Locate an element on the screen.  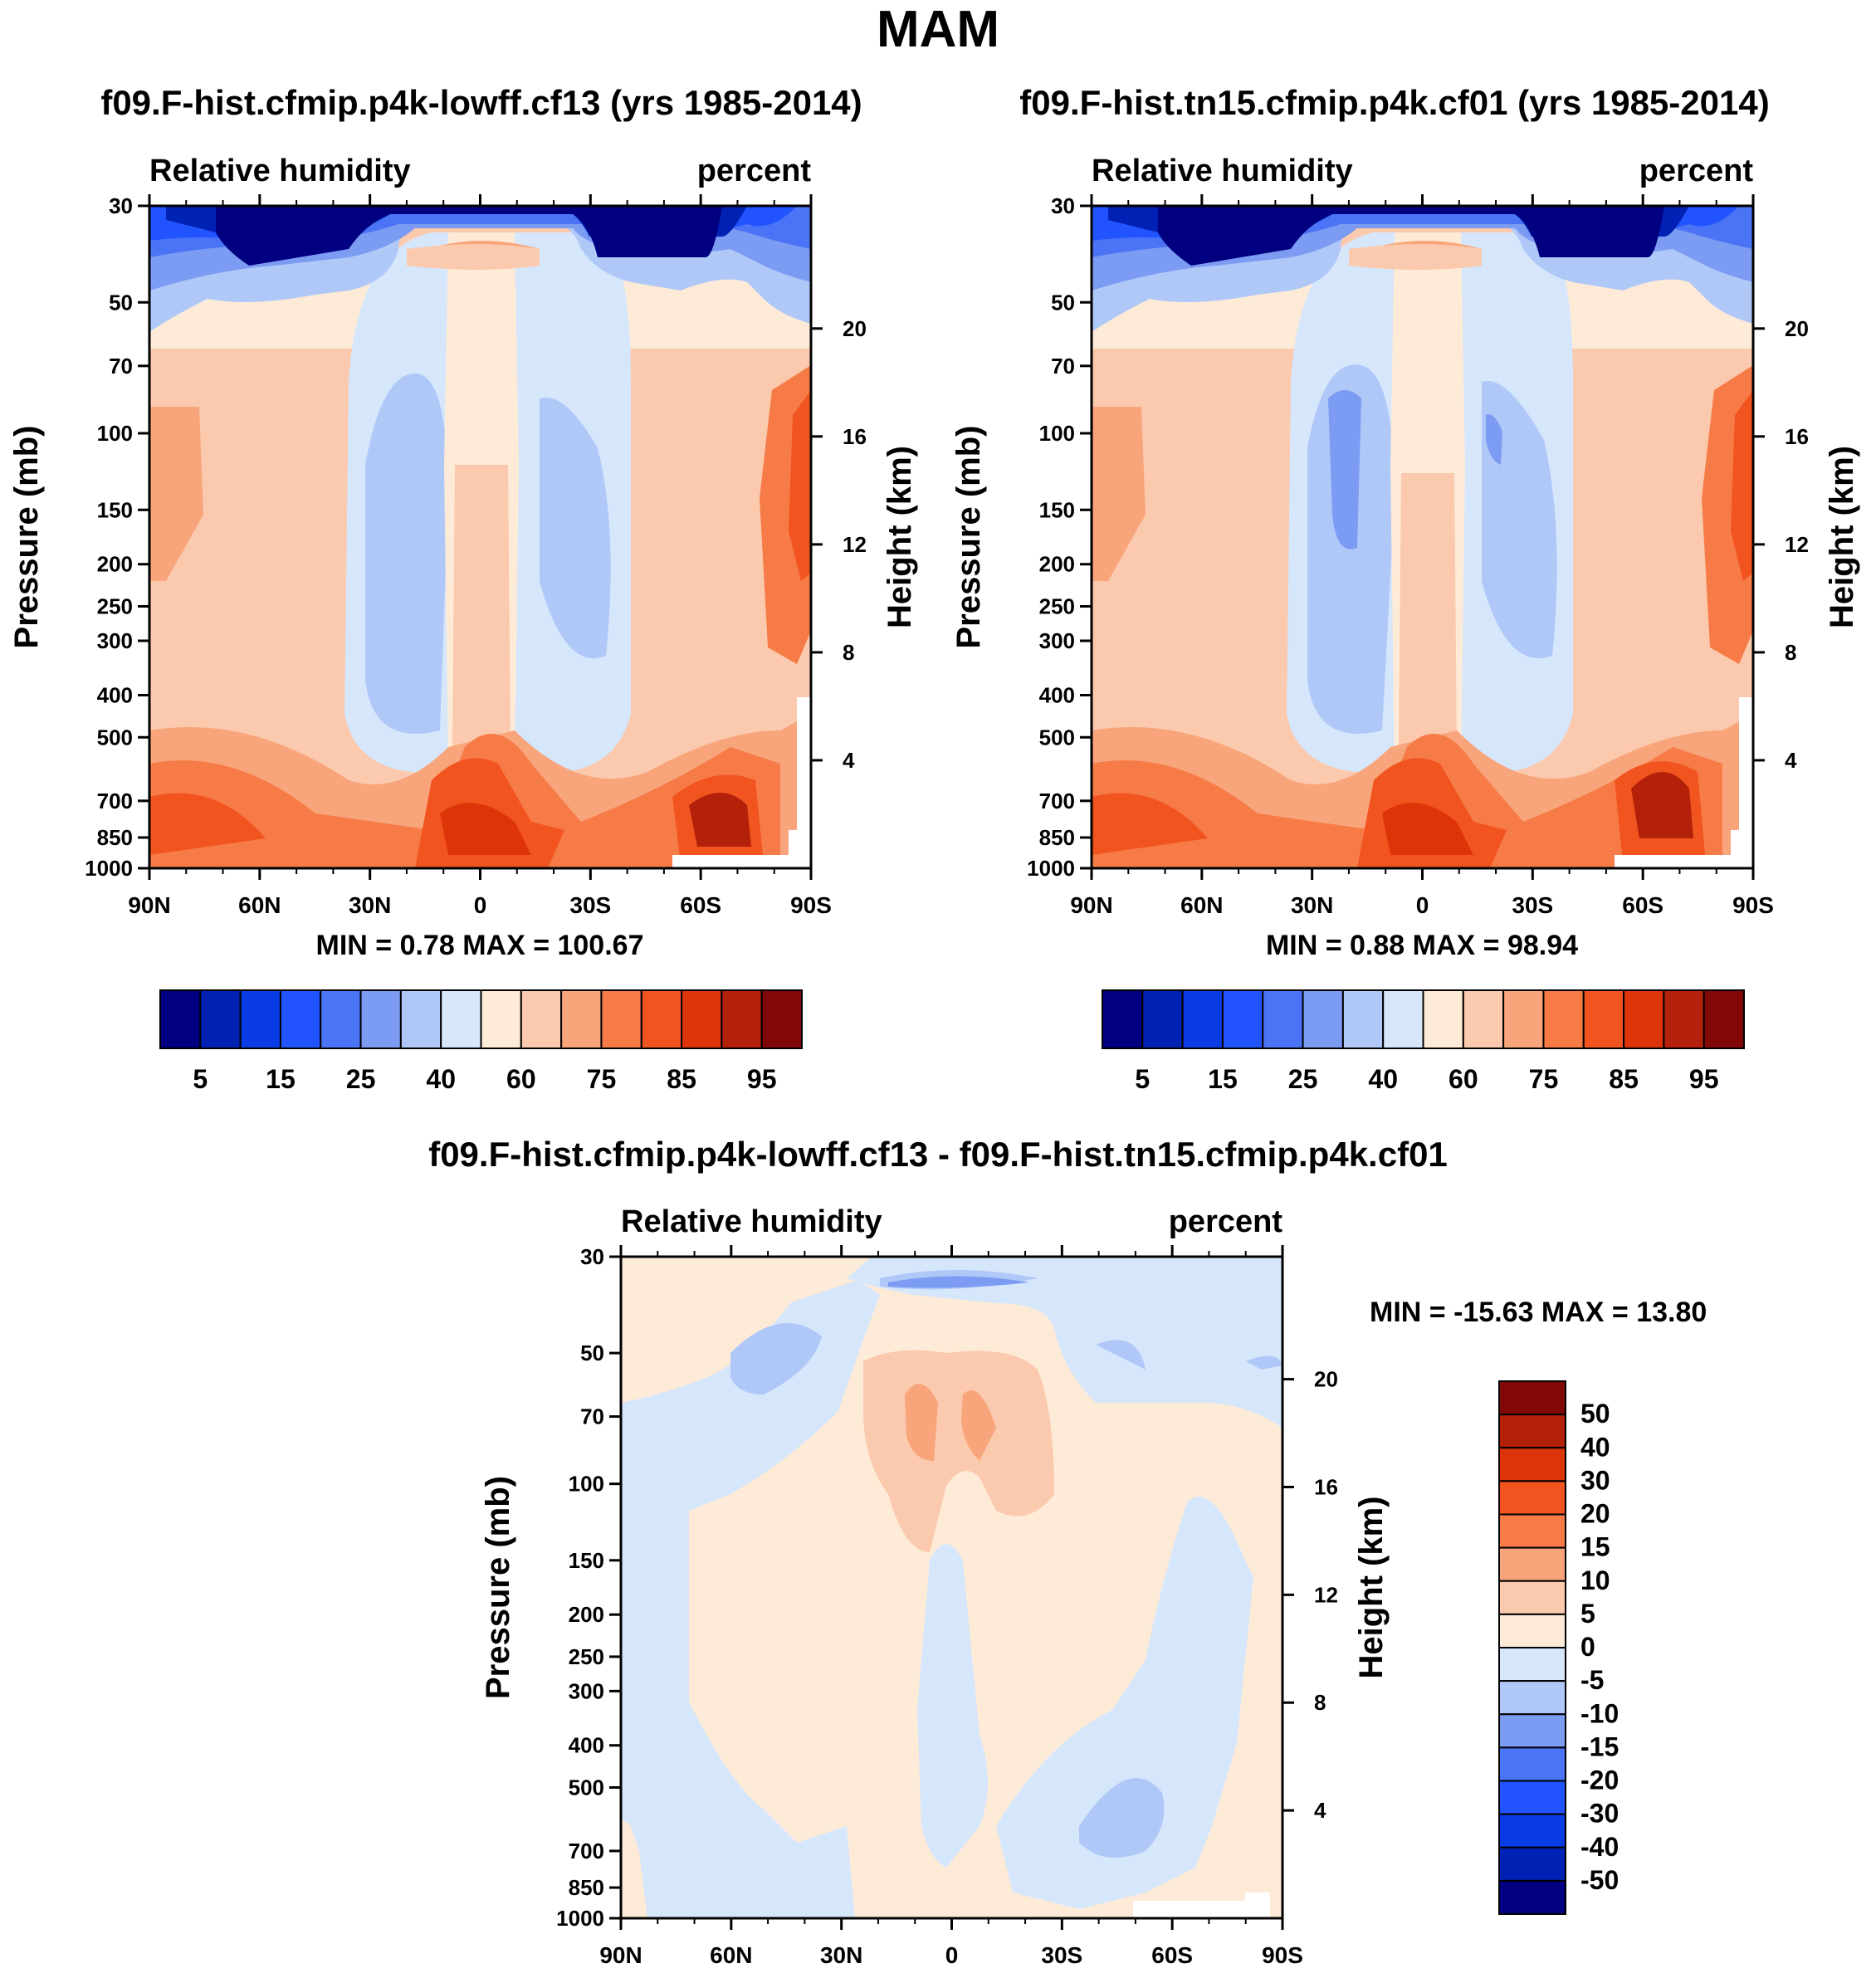
colorbar-2-label: 60 is located at coordinates (1463, 1079).